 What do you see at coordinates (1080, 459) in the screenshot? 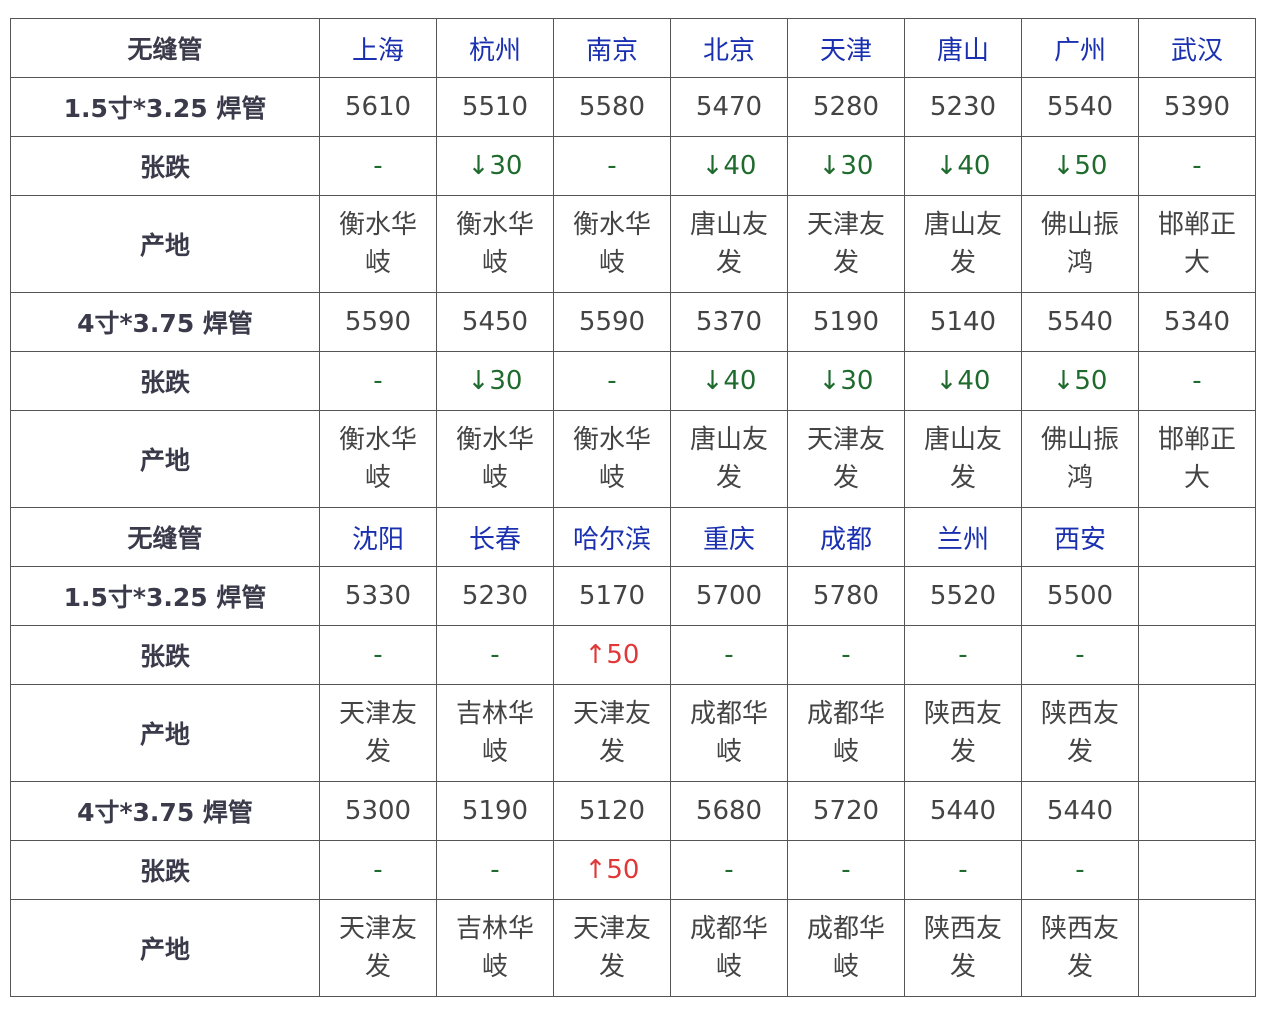
I see `origin-cell: 佛山振鸿` at bounding box center [1080, 459].